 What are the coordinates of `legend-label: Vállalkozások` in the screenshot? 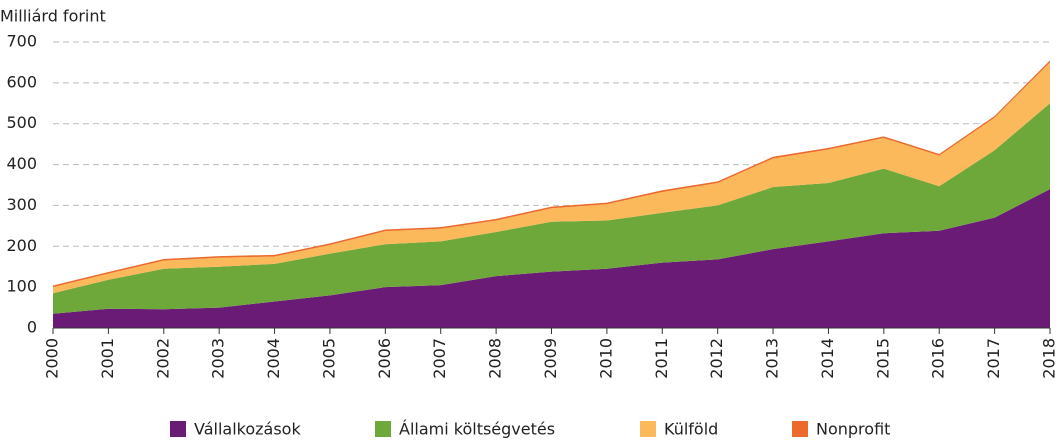 It's located at (247, 429).